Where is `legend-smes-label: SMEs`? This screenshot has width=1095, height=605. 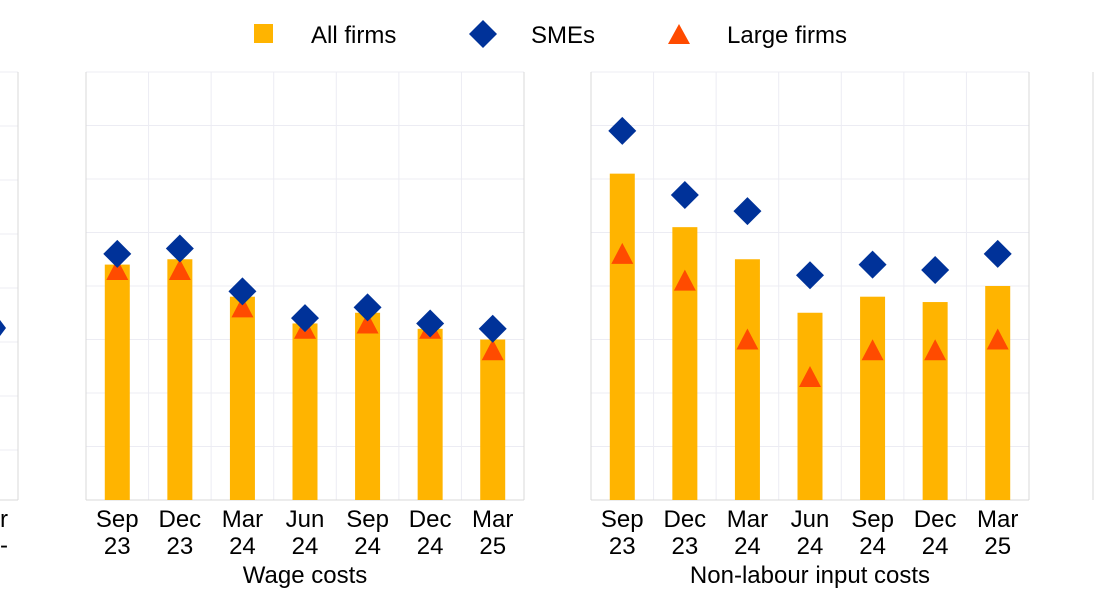 legend-smes-label: SMEs is located at coordinates (563, 35).